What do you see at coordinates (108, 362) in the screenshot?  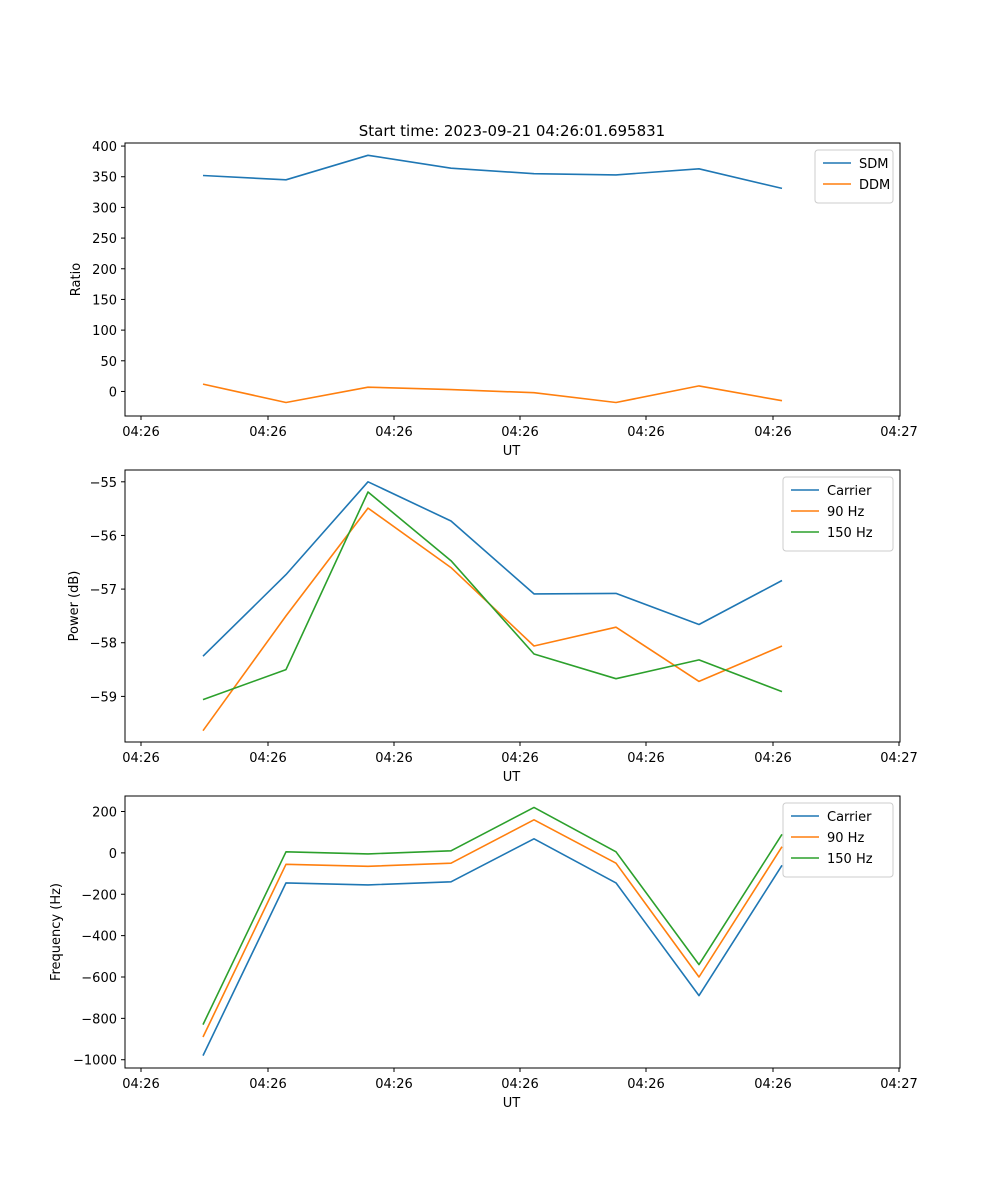 I see `y-tick-label: 50` at bounding box center [108, 362].